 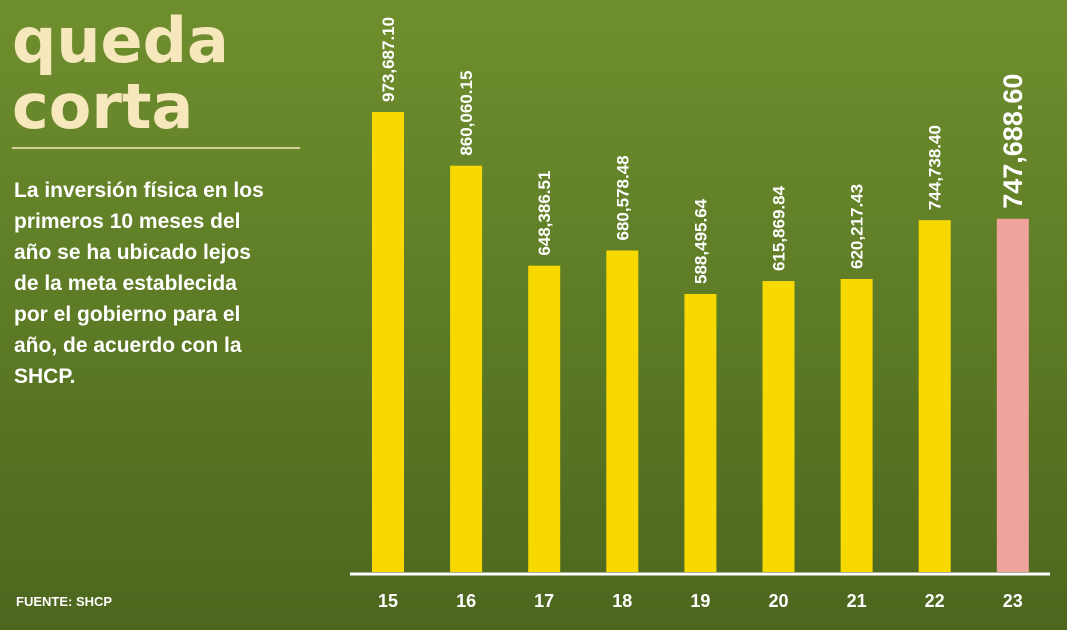 I want to click on value-label: 648,386.51, so click(x=544, y=213).